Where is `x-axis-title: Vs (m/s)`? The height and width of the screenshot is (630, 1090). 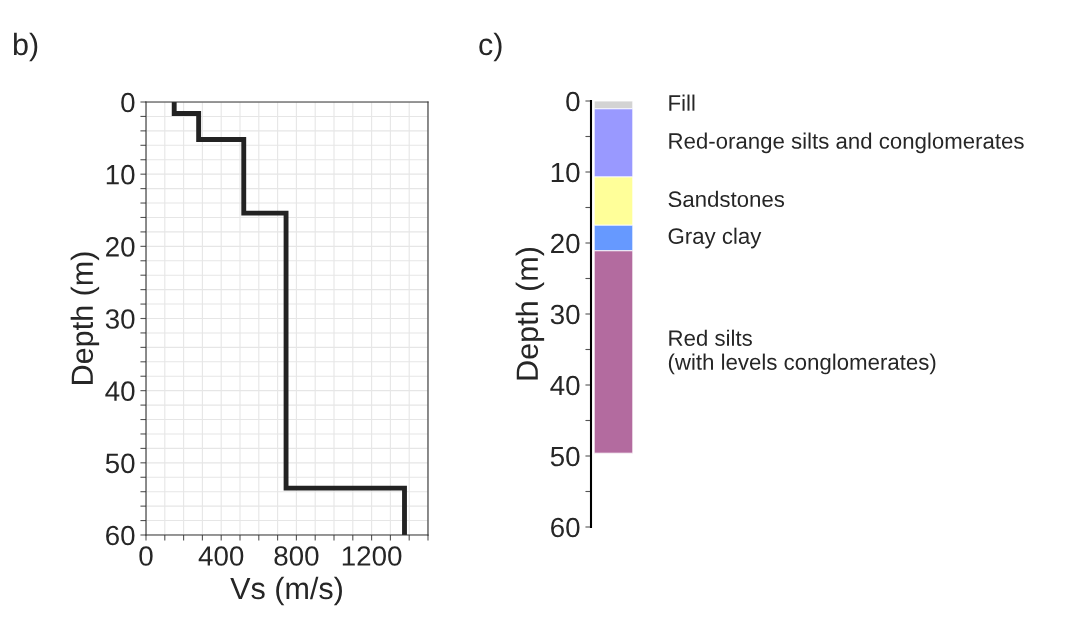
x-axis-title: Vs (m/s) is located at coordinates (286, 591).